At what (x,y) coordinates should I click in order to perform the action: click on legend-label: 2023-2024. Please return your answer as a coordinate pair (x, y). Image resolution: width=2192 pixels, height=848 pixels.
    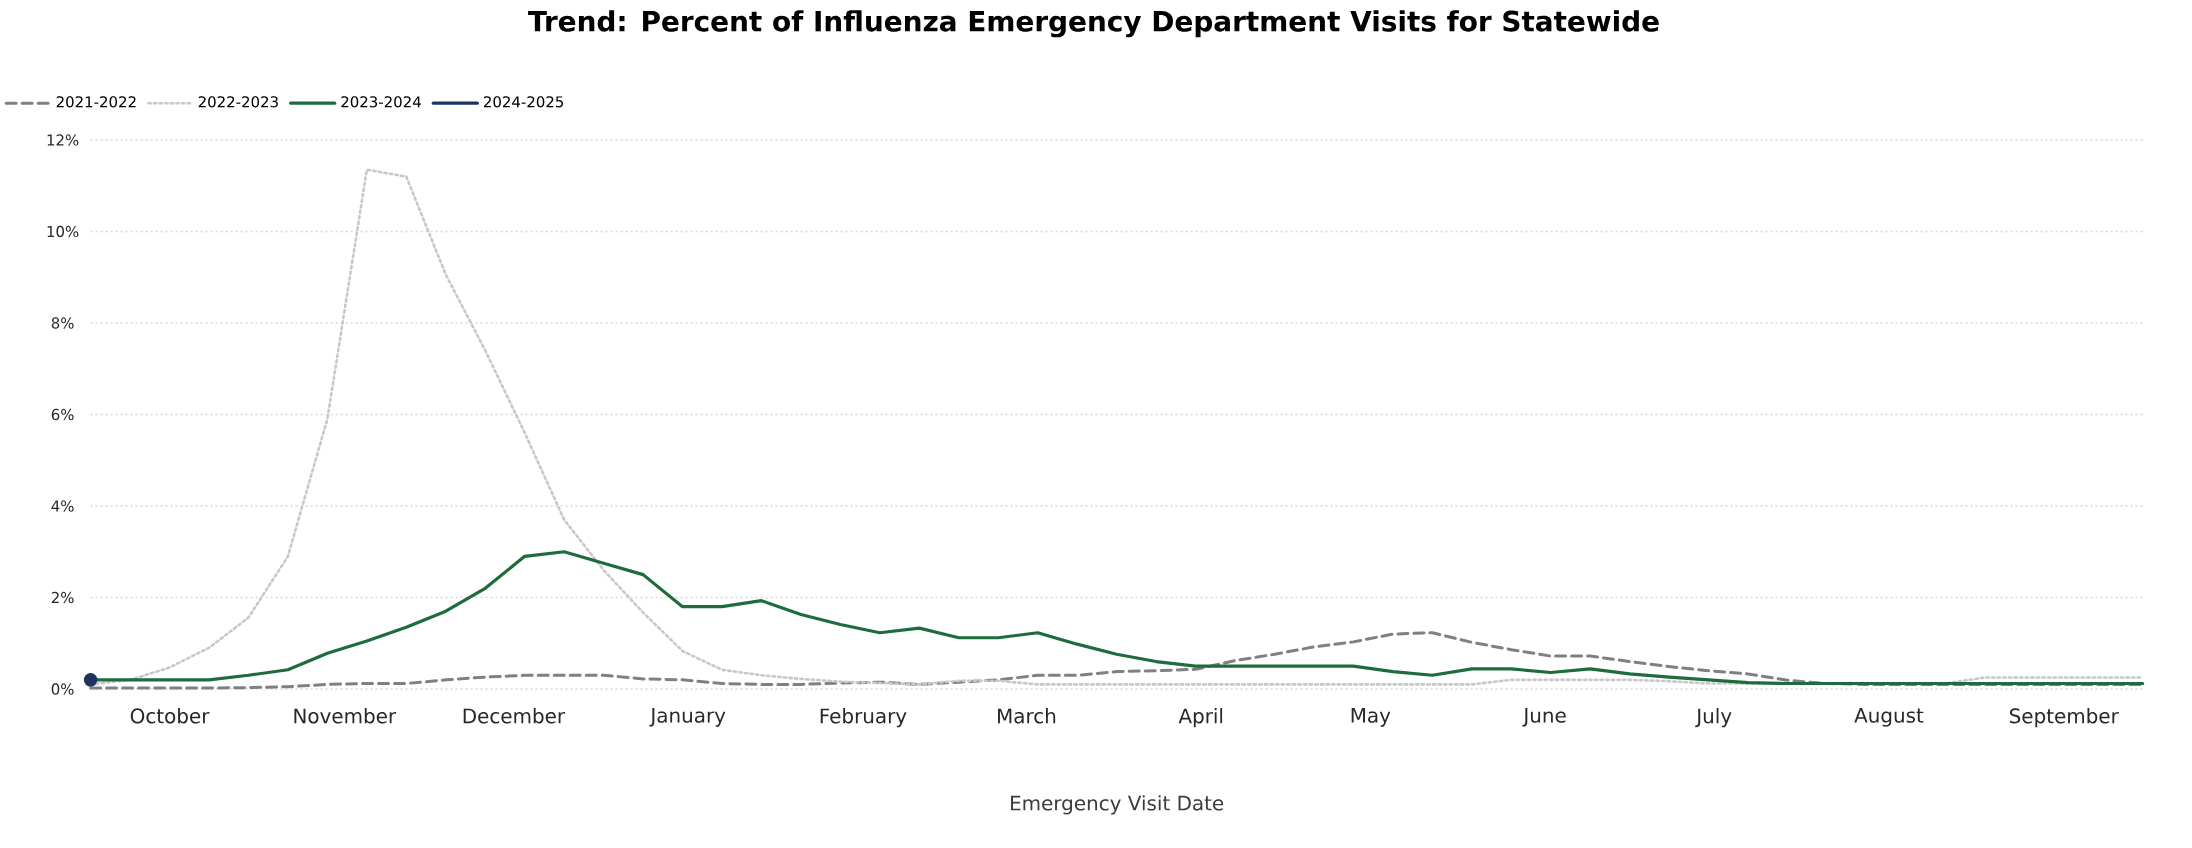
    Looking at the image, I should click on (381, 102).